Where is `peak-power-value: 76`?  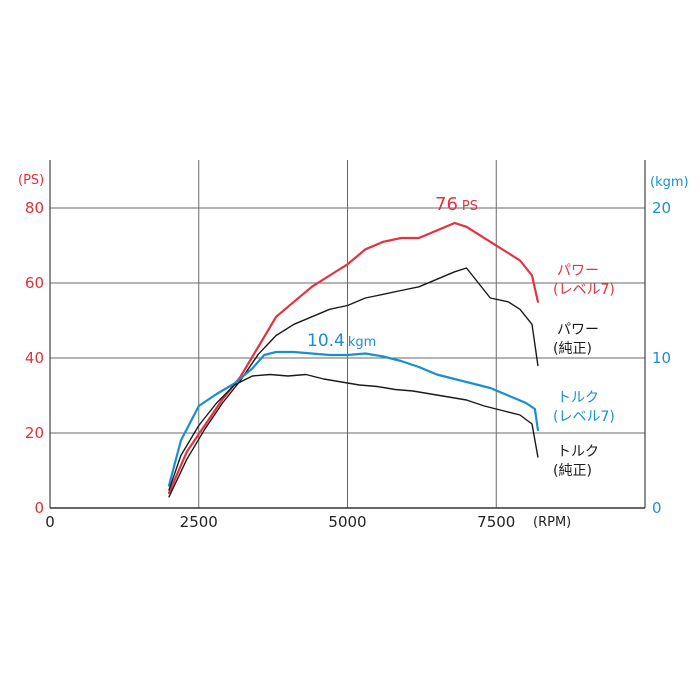 peak-power-value: 76 is located at coordinates (446, 204).